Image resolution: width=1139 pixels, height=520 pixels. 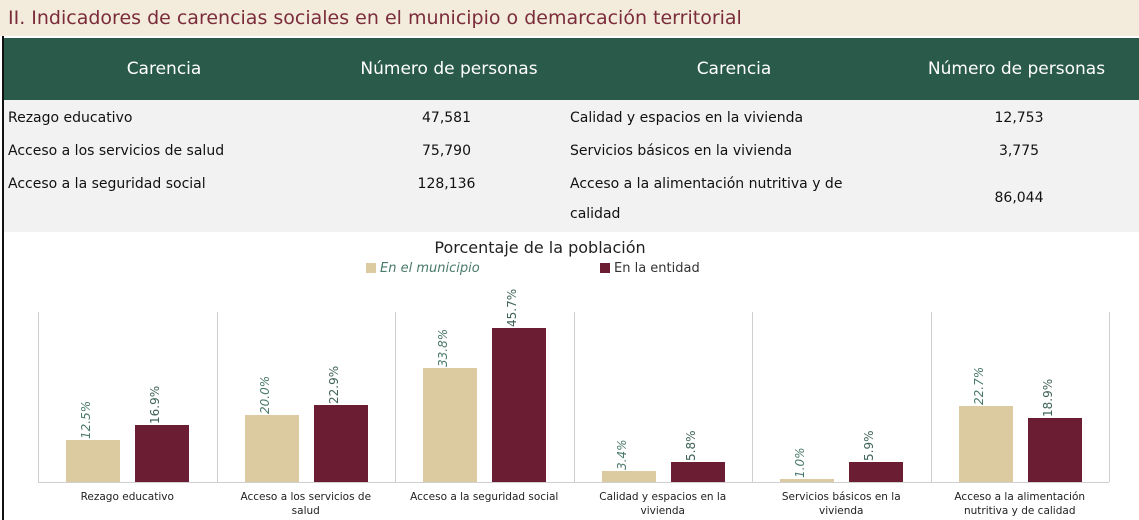 What do you see at coordinates (621, 454) in the screenshot?
I see `data-label: 3.4%` at bounding box center [621, 454].